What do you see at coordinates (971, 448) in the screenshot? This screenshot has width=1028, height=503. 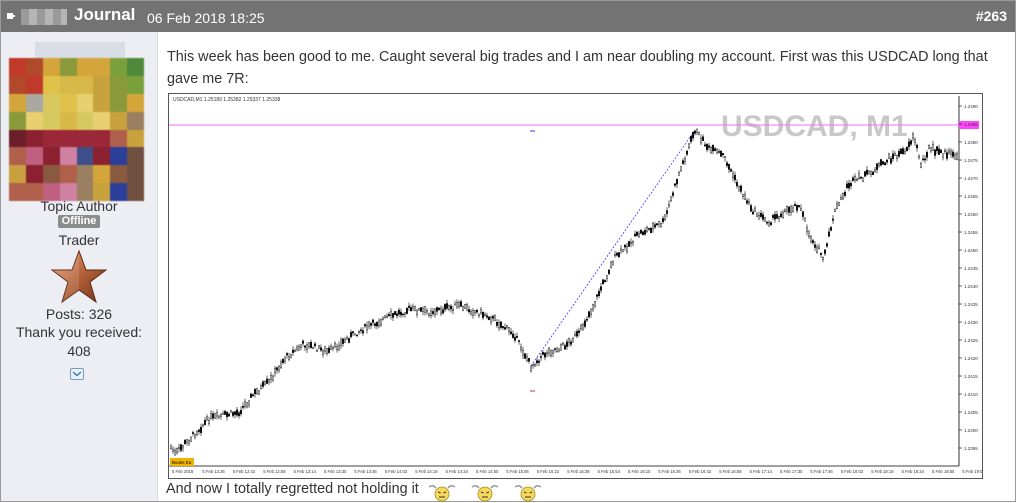 I see `price-tick-label: 1.2395` at bounding box center [971, 448].